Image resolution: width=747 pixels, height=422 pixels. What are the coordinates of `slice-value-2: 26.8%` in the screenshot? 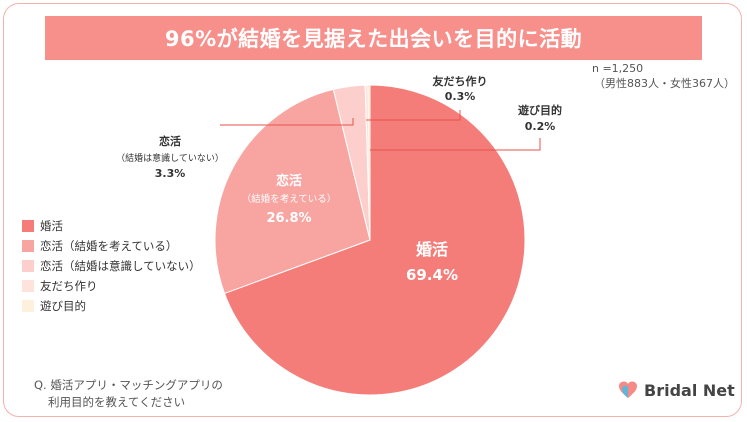 It's located at (288, 218).